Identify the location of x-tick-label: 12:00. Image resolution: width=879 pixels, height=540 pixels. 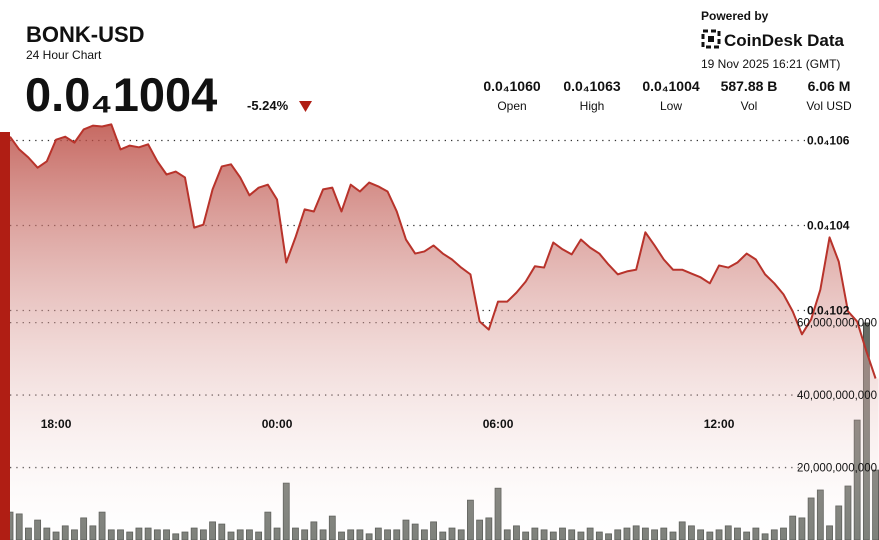
(719, 424).